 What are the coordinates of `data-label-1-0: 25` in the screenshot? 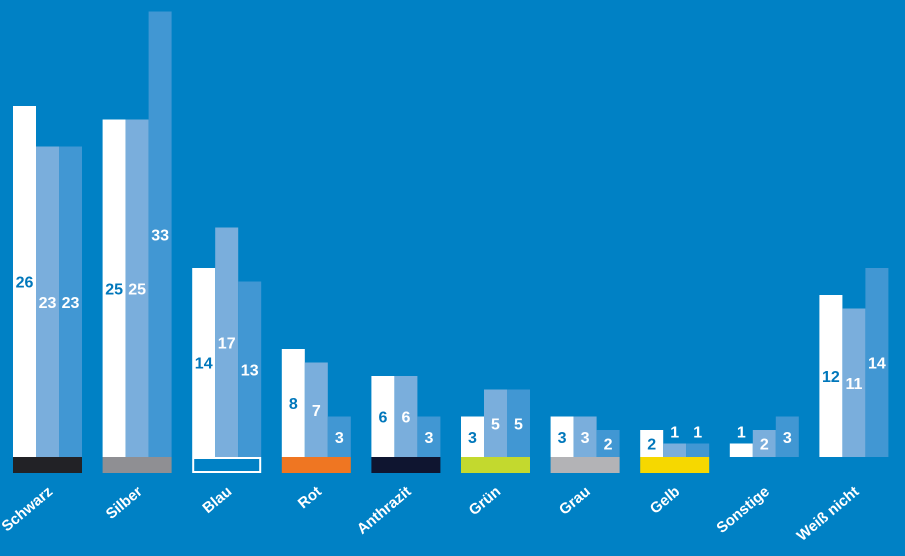 It's located at (114, 289).